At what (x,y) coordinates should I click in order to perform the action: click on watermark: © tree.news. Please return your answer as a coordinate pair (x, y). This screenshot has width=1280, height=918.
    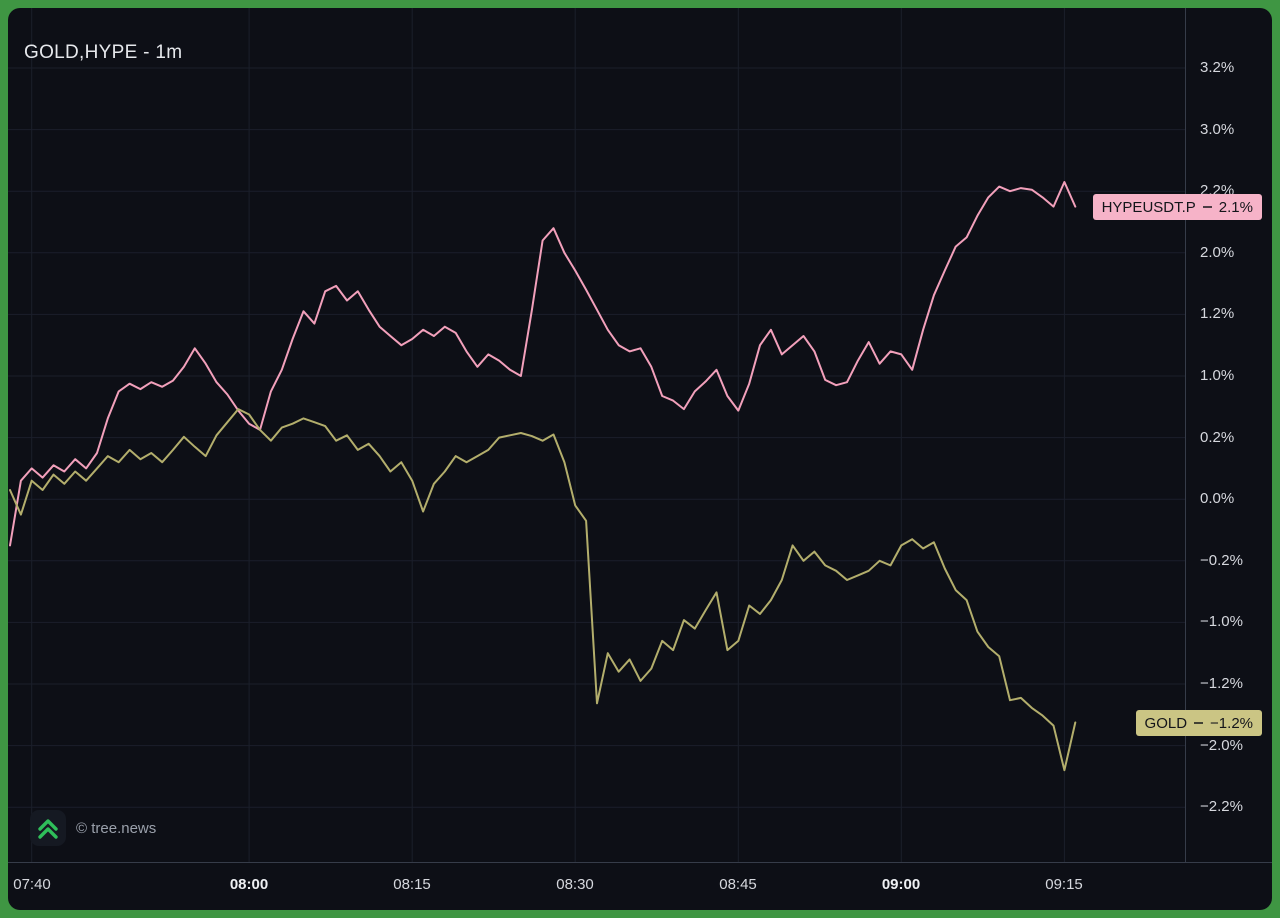
    Looking at the image, I should click on (93, 828).